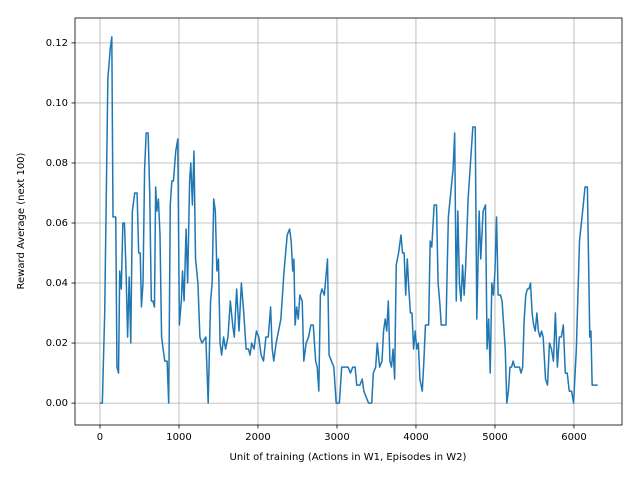 This screenshot has width=640, height=480. I want to click on x-tick-label: 3000, so click(336, 437).